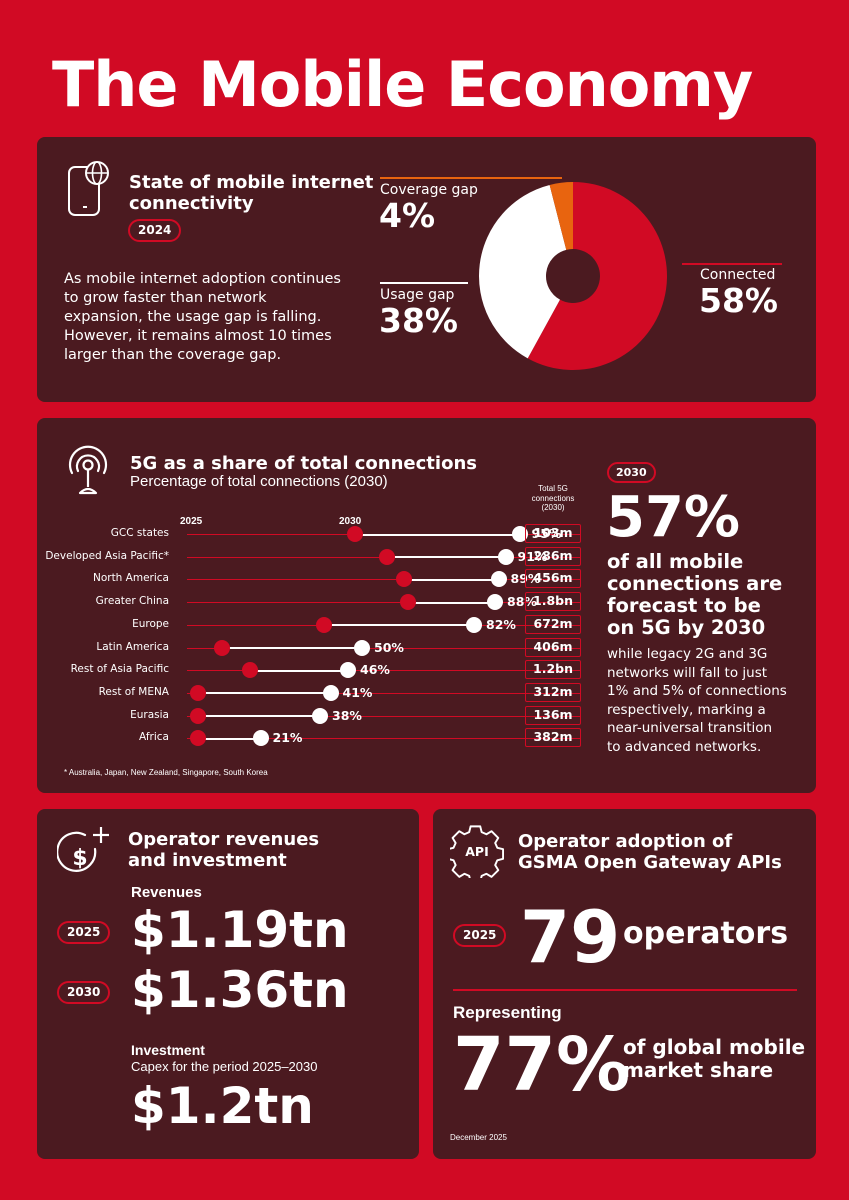  What do you see at coordinates (88, 470) in the screenshot?
I see `antenna-signal-icon` at bounding box center [88, 470].